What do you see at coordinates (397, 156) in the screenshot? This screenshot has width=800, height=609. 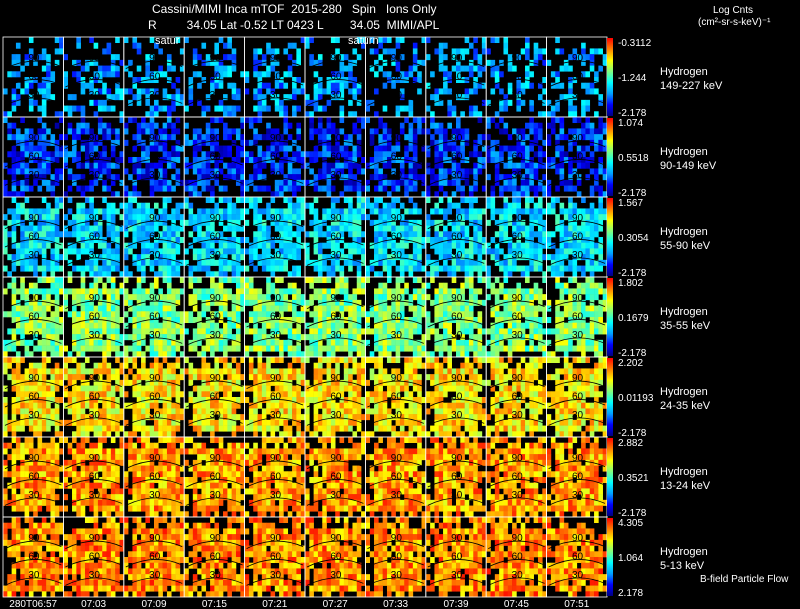 I see `pitch-angle-label: 60` at bounding box center [397, 156].